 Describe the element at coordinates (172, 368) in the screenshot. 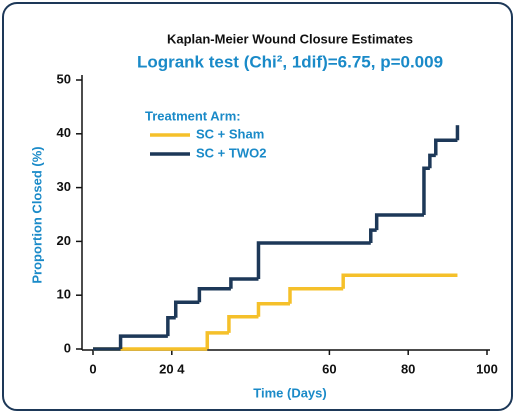

I see `x-tick-label: 20 4` at that location.